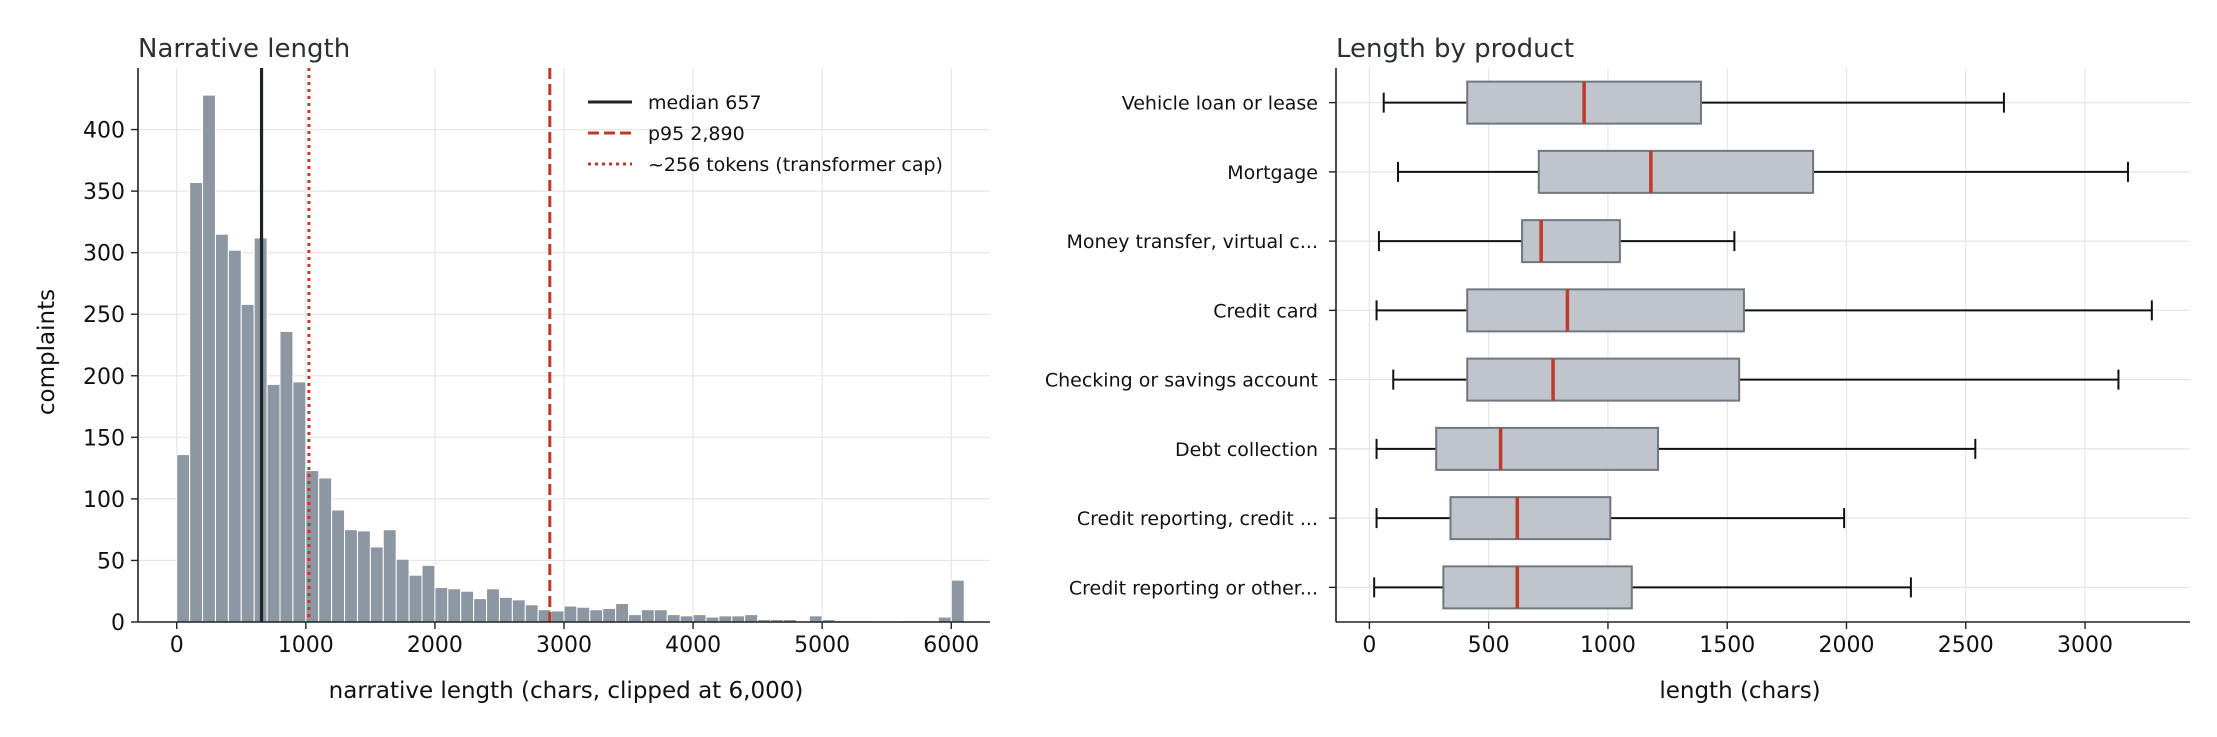 This screenshot has width=2217, height=737. What do you see at coordinates (1739, 691) in the screenshot?
I see `boxplot-x-axis-label: length (chars)` at bounding box center [1739, 691].